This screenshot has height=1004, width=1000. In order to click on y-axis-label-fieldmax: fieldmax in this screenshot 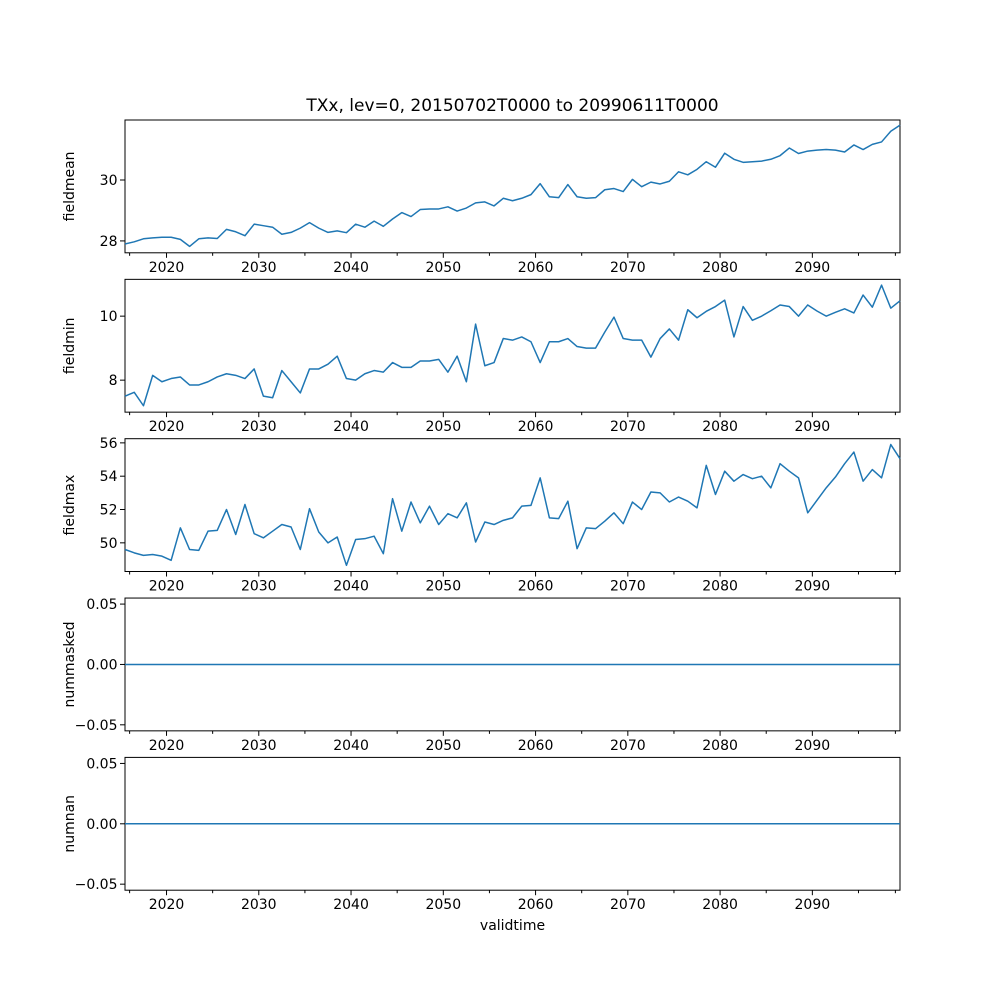, I will do `click(70, 505)`.